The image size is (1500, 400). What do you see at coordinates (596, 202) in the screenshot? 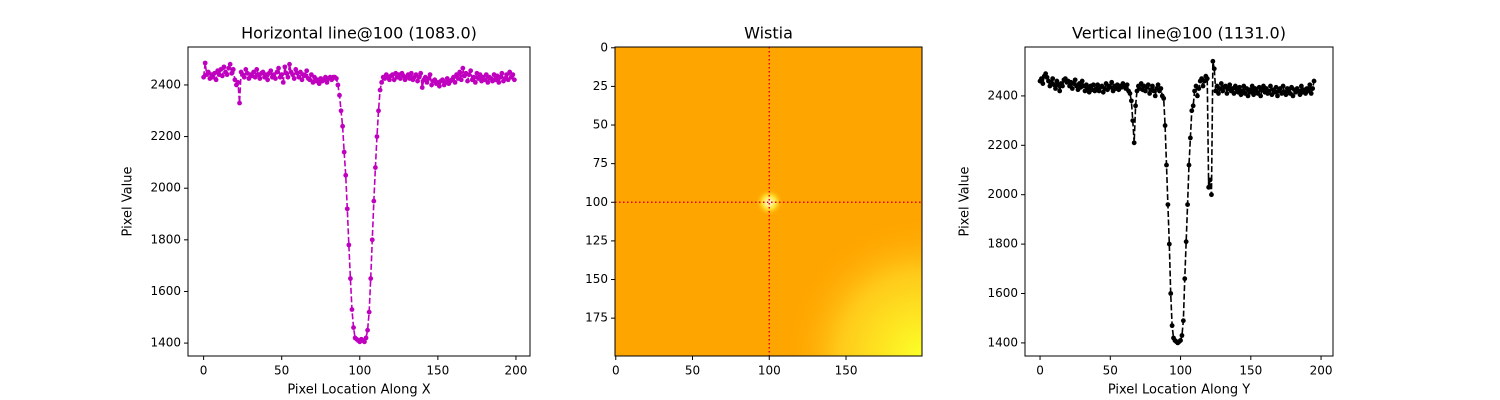
I see `y-tick-label: 100` at bounding box center [596, 202].